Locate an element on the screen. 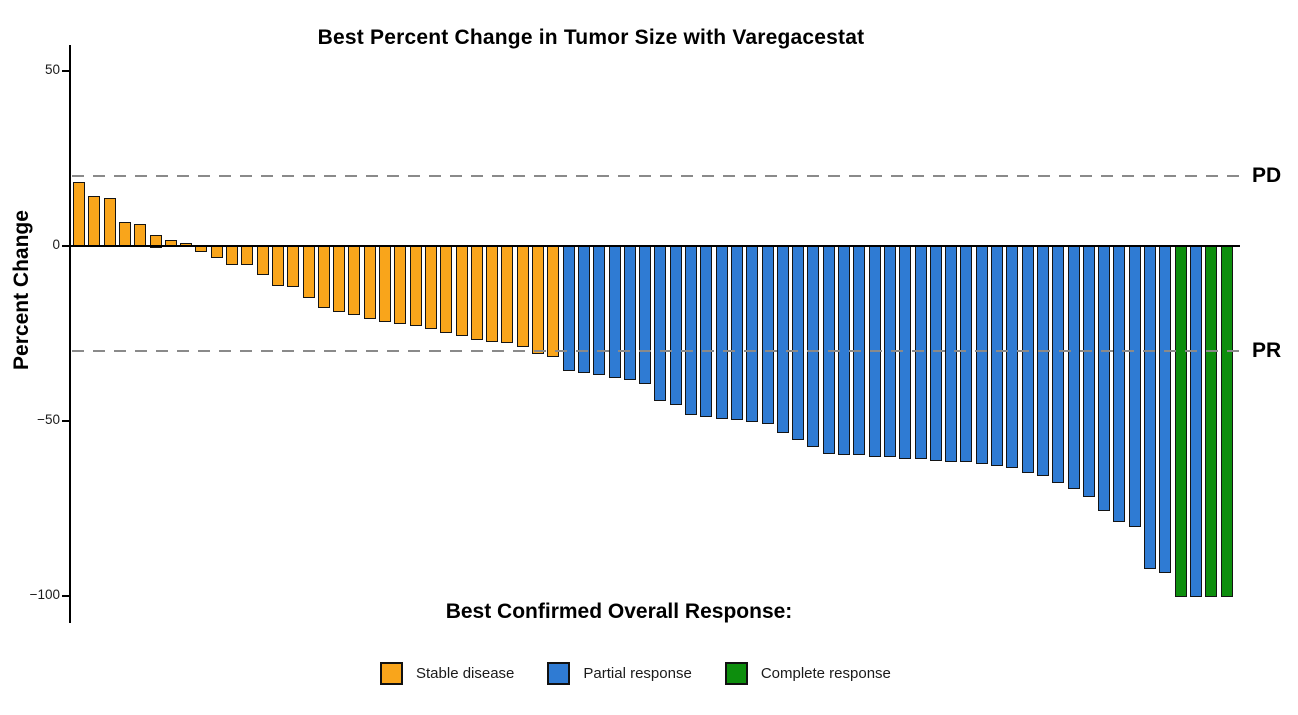 This screenshot has height=715, width=1298. y-axis-label: Percent Change is located at coordinates (21, 290).